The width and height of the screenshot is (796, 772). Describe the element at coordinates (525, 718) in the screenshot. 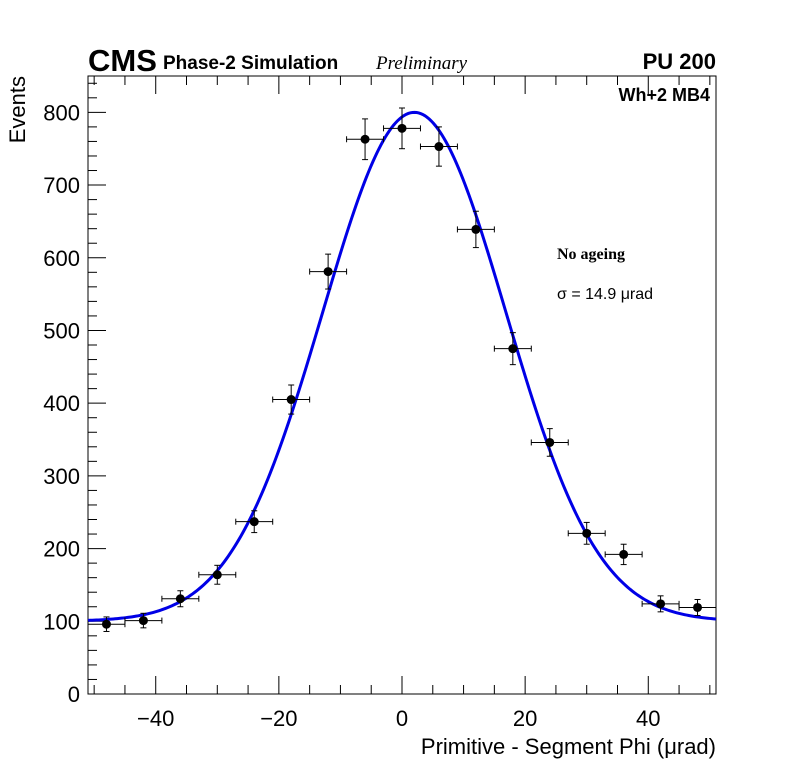

I see `x-tick-label: 20` at that location.